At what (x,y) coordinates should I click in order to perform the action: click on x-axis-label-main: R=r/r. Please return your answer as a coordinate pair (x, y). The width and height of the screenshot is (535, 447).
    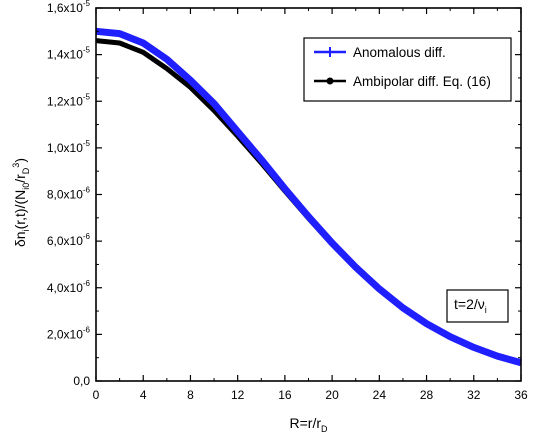
    Looking at the image, I should click on (306, 423).